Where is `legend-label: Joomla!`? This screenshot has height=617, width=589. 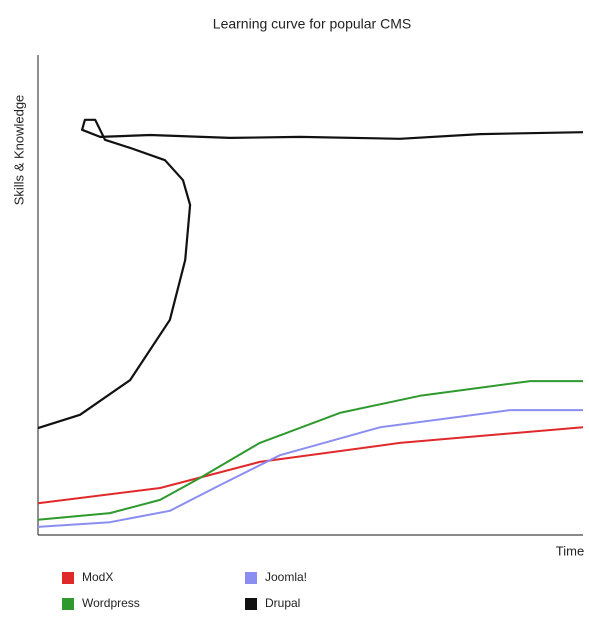 legend-label: Joomla! is located at coordinates (286, 577).